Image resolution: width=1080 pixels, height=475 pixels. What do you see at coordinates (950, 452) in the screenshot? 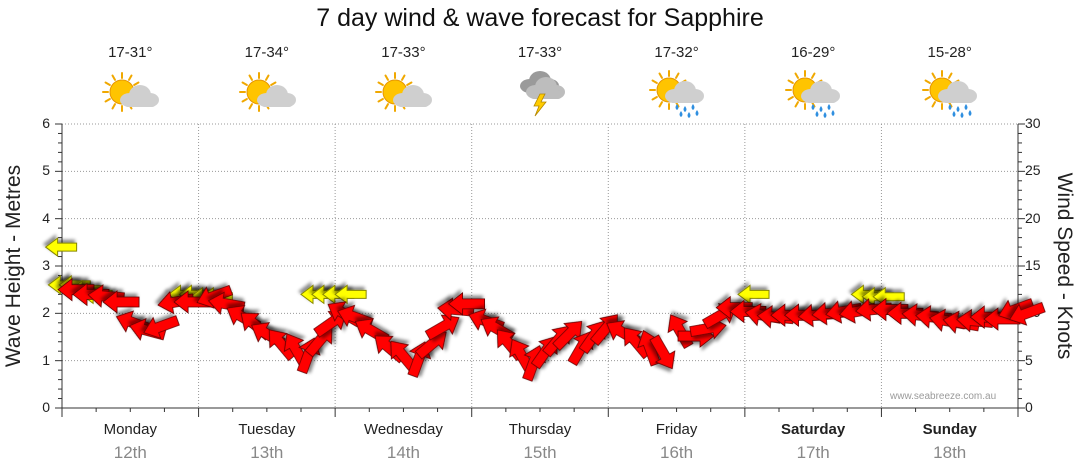
I see `day-date: 18th` at bounding box center [950, 452].